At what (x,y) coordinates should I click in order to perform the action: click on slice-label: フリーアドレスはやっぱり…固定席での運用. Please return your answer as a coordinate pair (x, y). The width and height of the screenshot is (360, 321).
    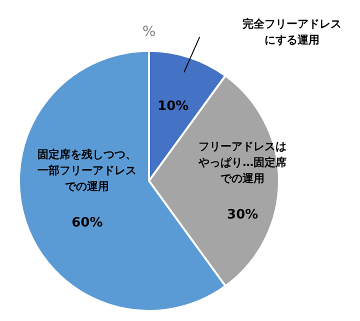
    Looking at the image, I should click on (242, 162).